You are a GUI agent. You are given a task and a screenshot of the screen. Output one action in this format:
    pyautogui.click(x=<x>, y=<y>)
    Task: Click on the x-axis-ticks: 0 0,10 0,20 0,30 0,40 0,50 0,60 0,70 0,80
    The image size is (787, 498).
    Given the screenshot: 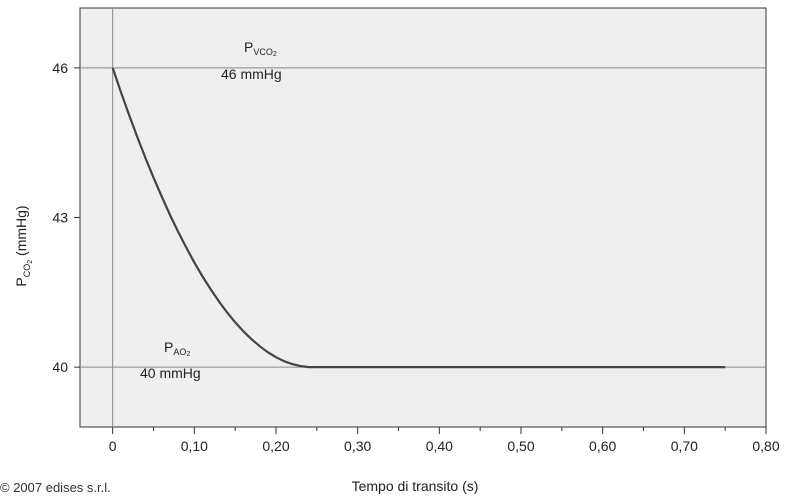 What is the action you would take?
    pyautogui.click(x=444, y=440)
    